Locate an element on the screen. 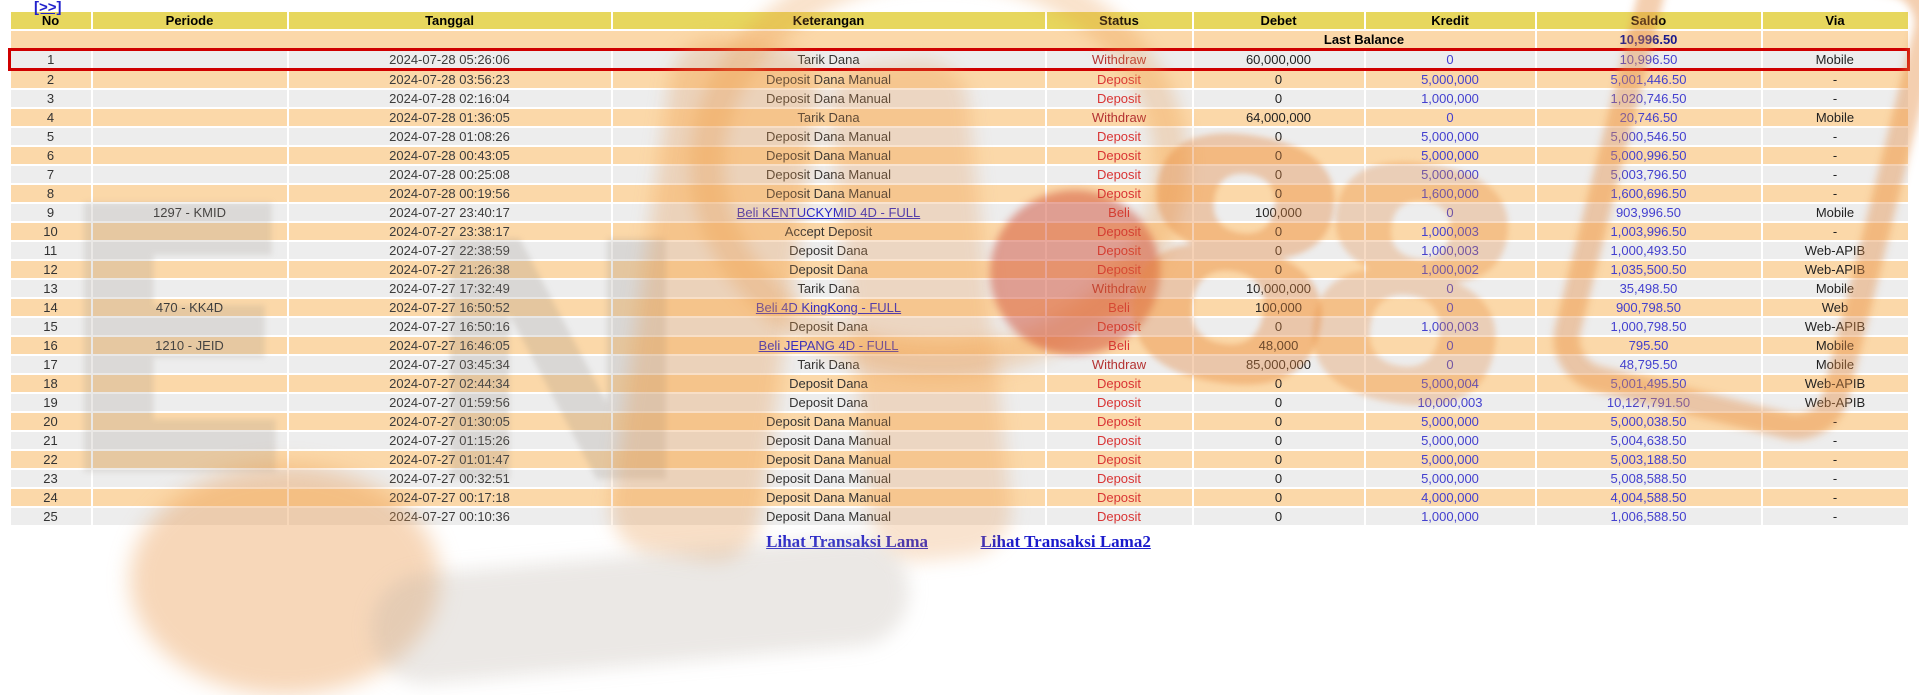 This screenshot has height=695, width=1919. cell-no: 20 is located at coordinates (50, 421).